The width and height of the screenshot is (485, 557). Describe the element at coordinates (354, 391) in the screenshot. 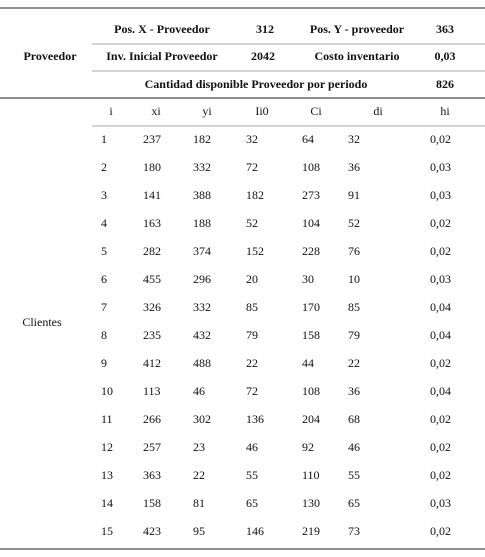

I see `cell: 36` at that location.